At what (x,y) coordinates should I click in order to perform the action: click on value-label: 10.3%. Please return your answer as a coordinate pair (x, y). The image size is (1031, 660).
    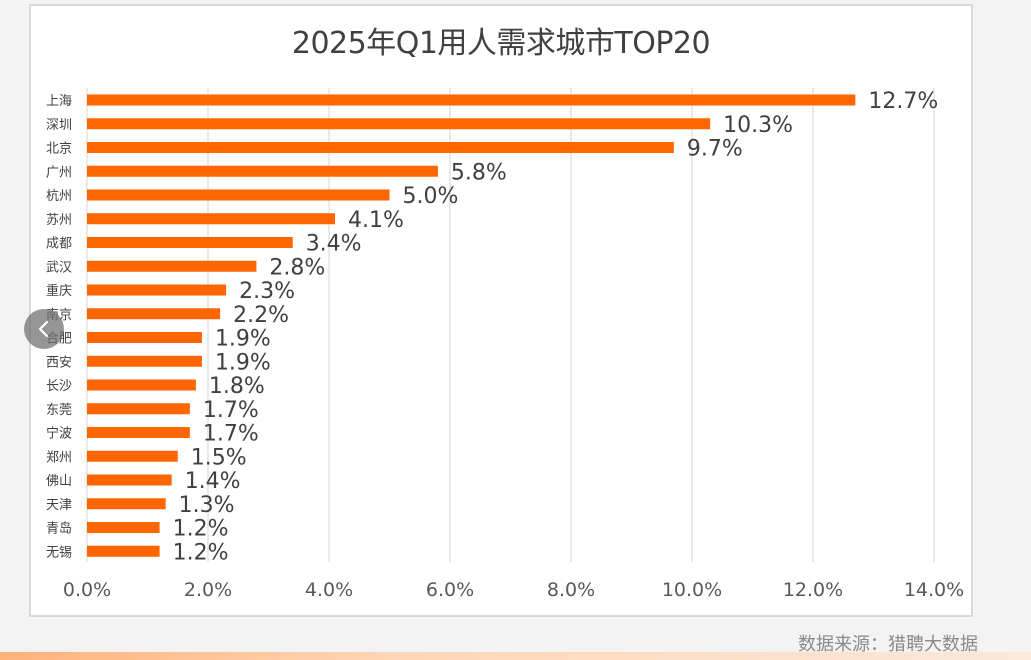
    Looking at the image, I should click on (758, 125).